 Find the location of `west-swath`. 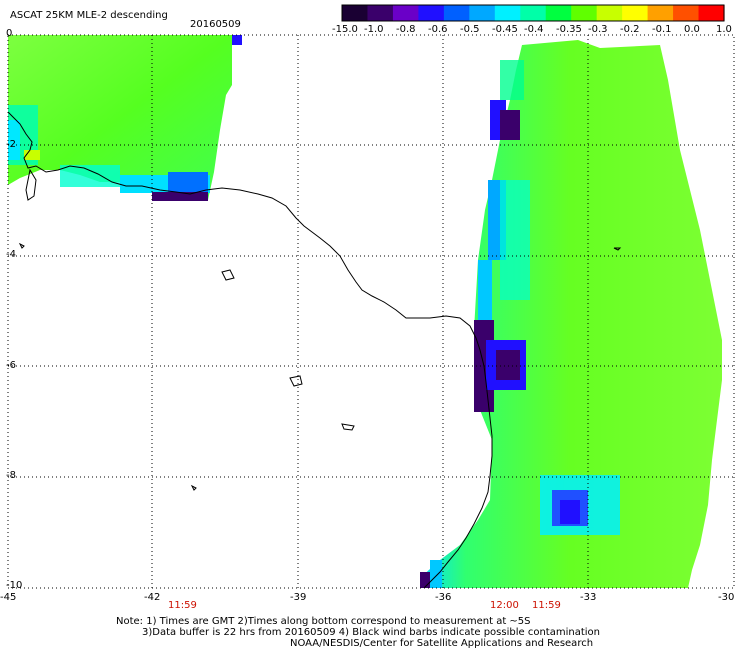

west-swath is located at coordinates (125, 118).